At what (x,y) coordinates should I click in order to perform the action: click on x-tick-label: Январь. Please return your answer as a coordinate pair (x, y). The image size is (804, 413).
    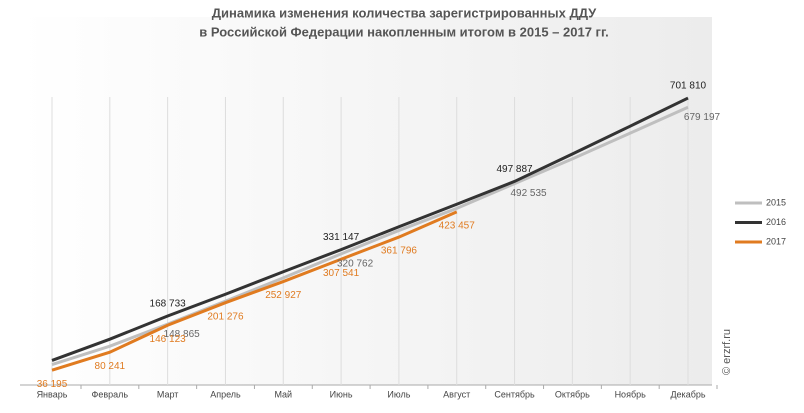
    Looking at the image, I should click on (52, 394).